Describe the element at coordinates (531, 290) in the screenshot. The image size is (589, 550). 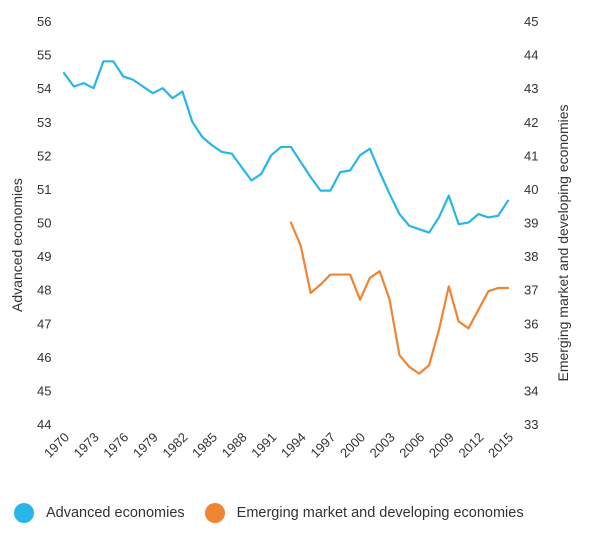
I see `right-tick-label: 37` at that location.